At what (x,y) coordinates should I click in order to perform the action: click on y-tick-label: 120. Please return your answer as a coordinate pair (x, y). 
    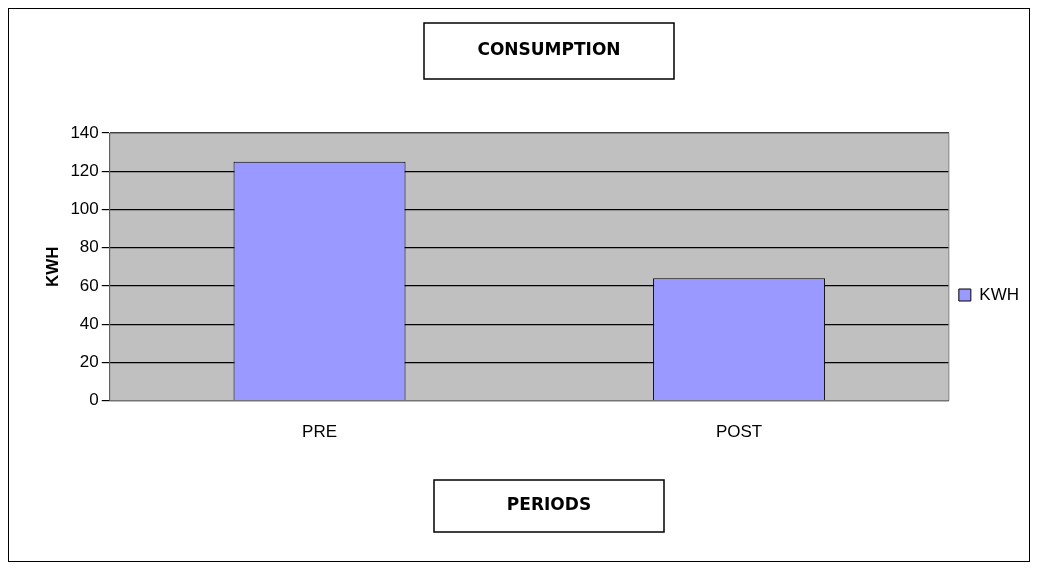
    Looking at the image, I should click on (84, 170).